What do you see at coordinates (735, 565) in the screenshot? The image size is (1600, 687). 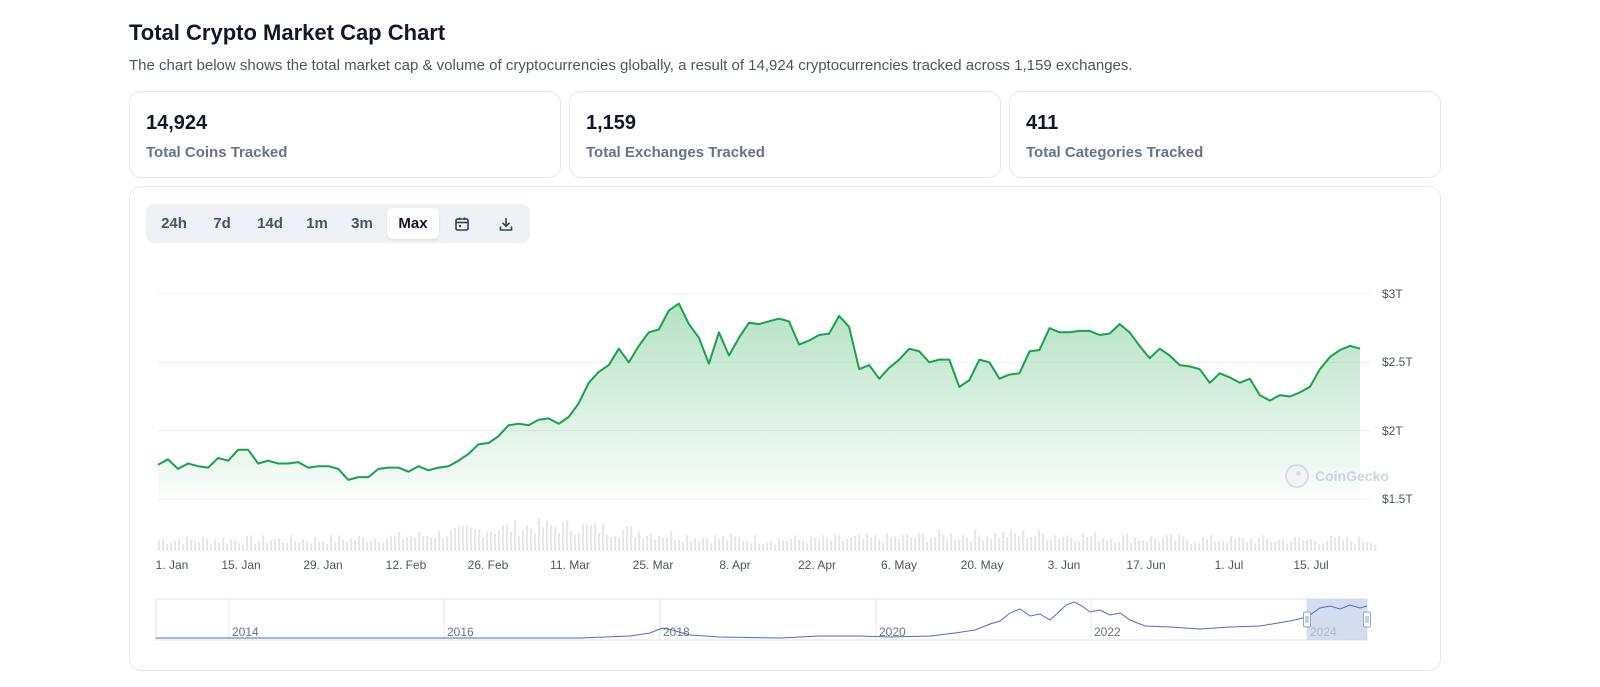 I see `x-tick-label: 8. Apr` at bounding box center [735, 565].